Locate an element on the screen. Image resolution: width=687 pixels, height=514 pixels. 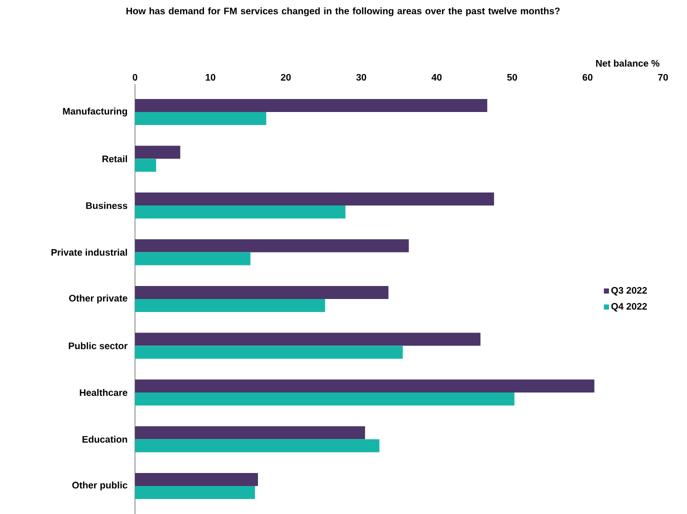
y-tick-label: Business is located at coordinates (107, 206).